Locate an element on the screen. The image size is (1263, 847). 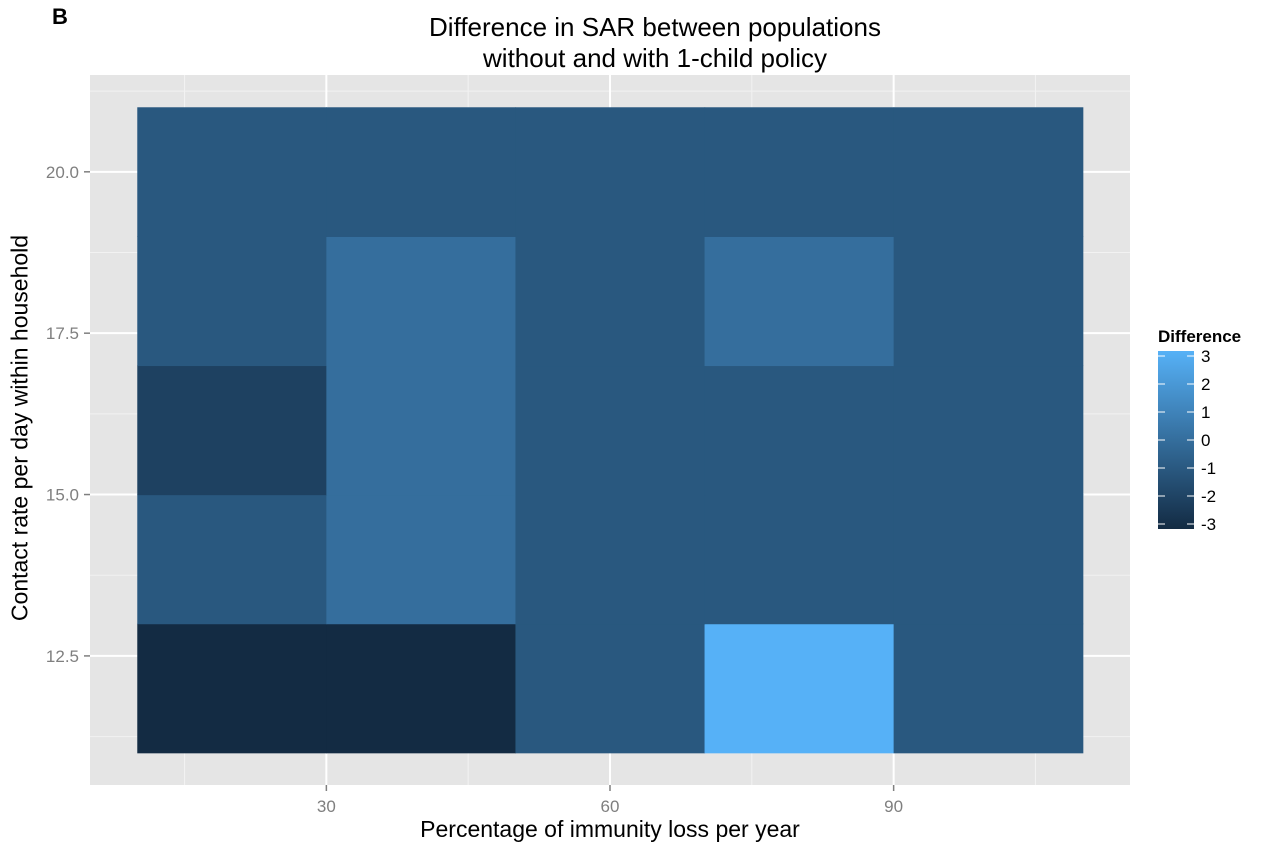
x-tick-label: 30 is located at coordinates (326, 806).